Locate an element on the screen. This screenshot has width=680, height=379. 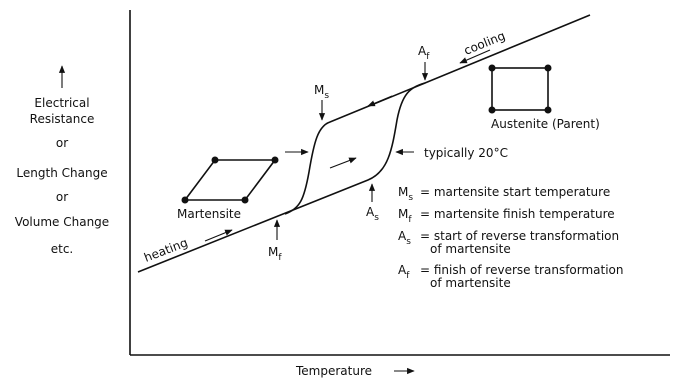
definition-text: = martensite finish temperature is located at coordinates (517, 214).